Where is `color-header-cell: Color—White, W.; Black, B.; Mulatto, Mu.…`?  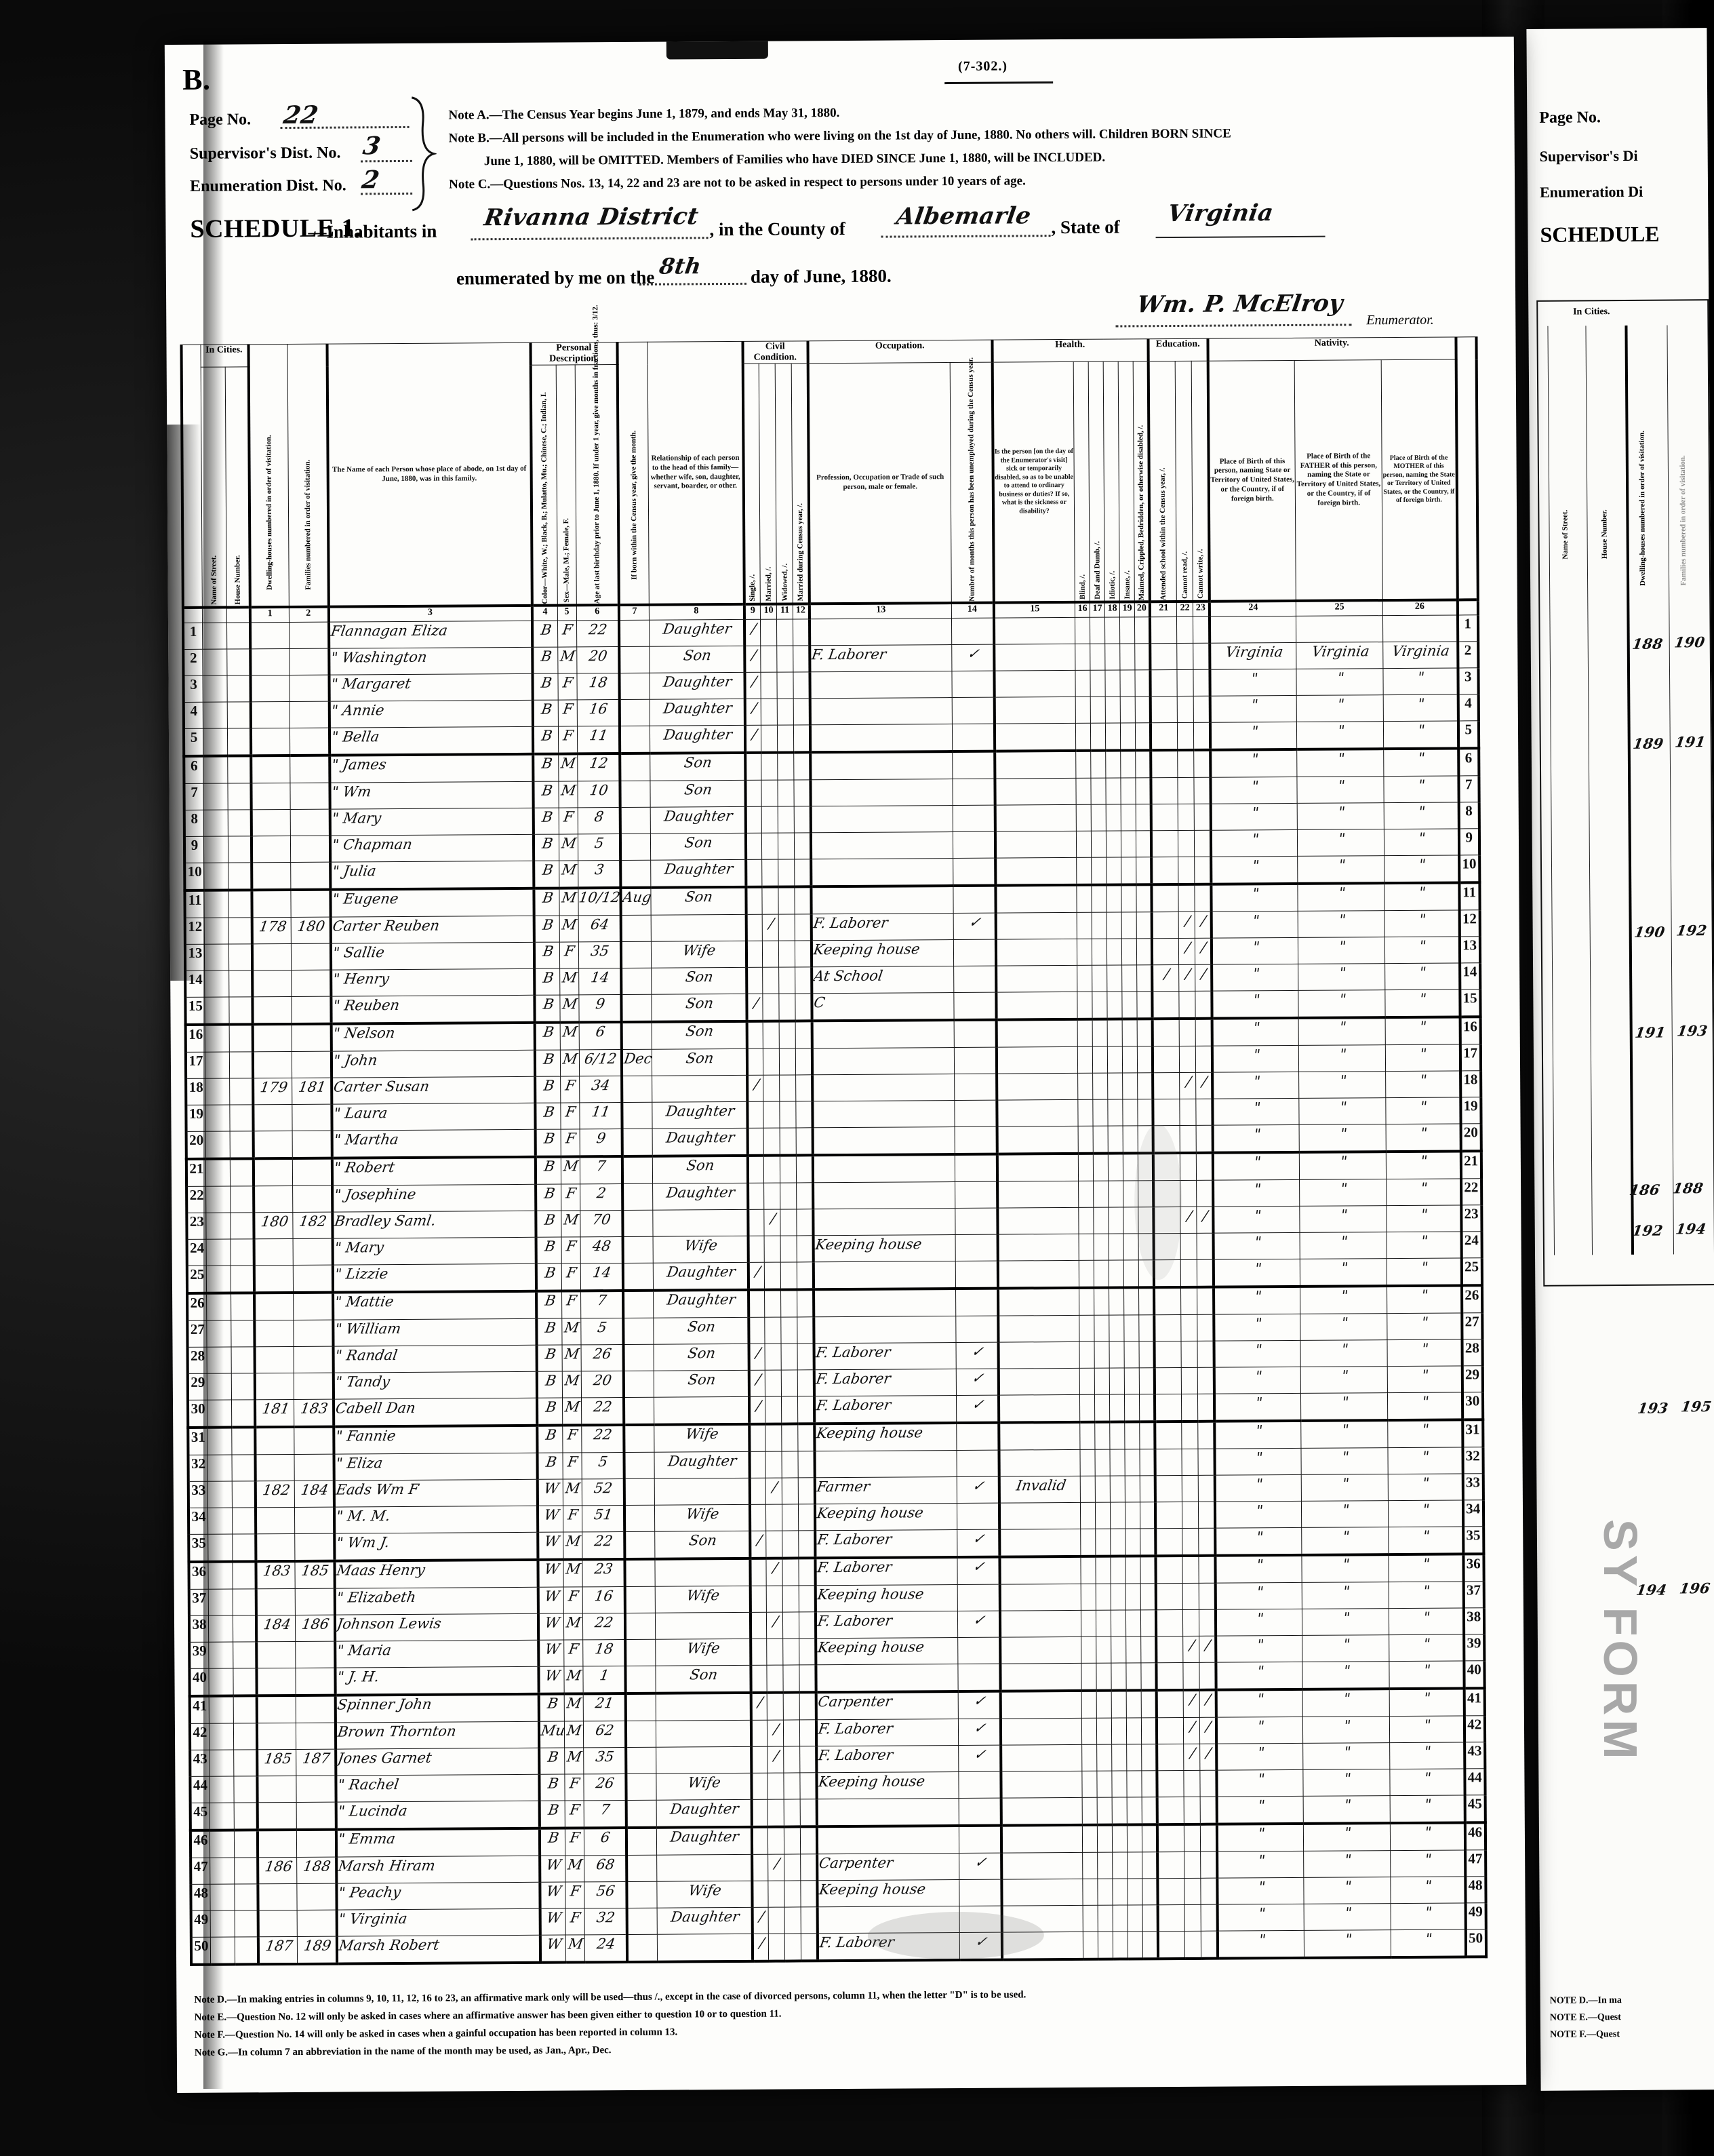 color-header-cell: Color—White, W.; Black, B.; Mulatto, Mu.… is located at coordinates (543, 485).